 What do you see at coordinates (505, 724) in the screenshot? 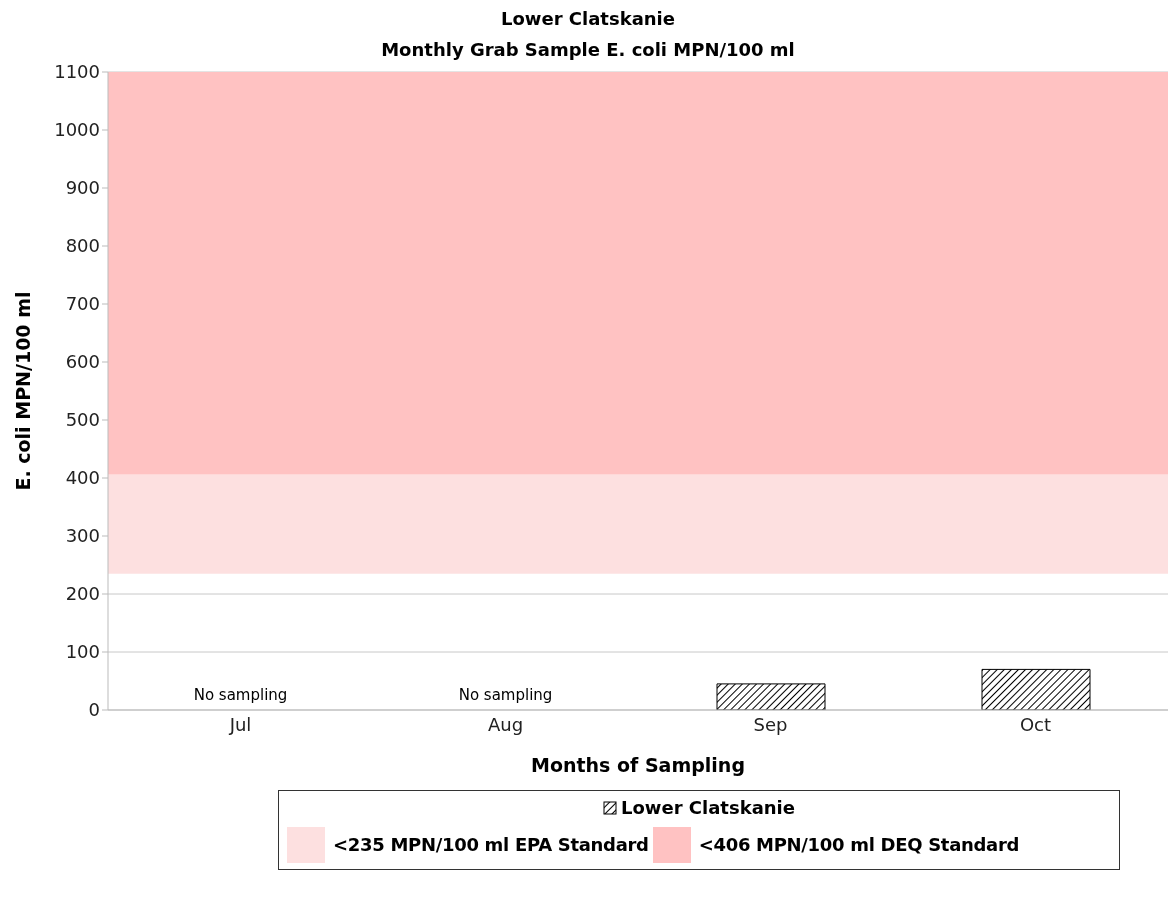
I see `x-tick-label: Aug` at bounding box center [505, 724].